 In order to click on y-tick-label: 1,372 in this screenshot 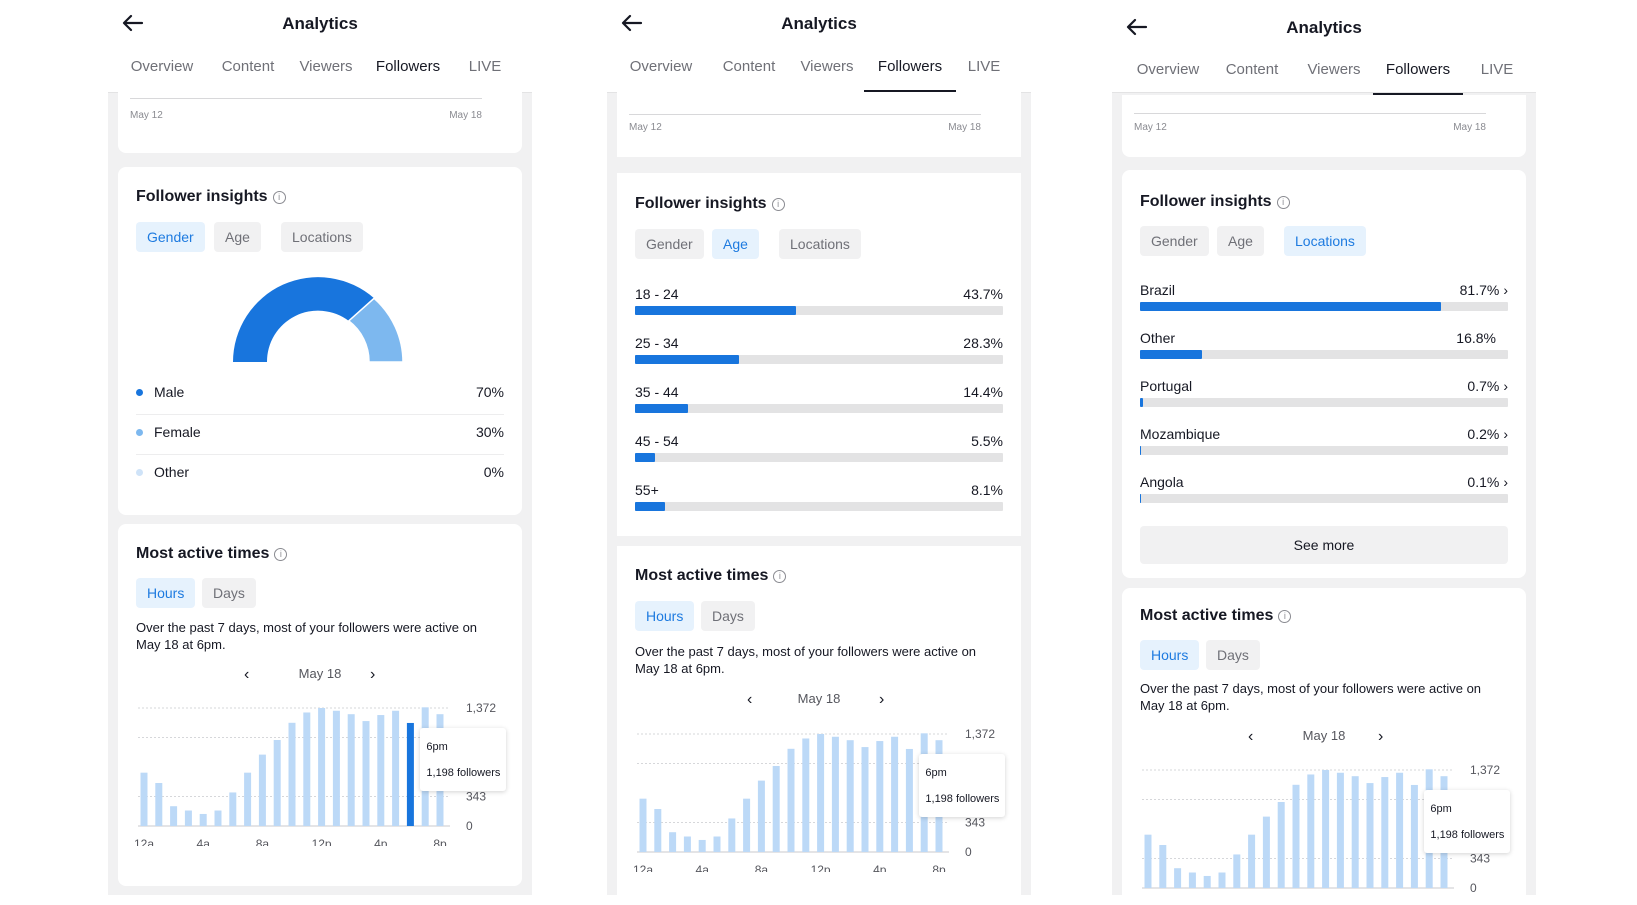, I will do `click(1485, 770)`.